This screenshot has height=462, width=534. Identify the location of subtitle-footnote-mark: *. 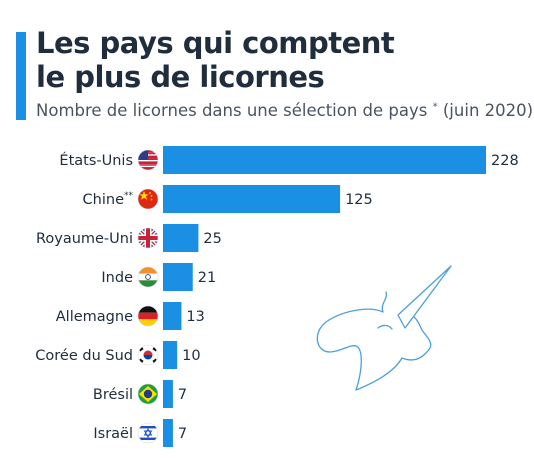
(435, 107).